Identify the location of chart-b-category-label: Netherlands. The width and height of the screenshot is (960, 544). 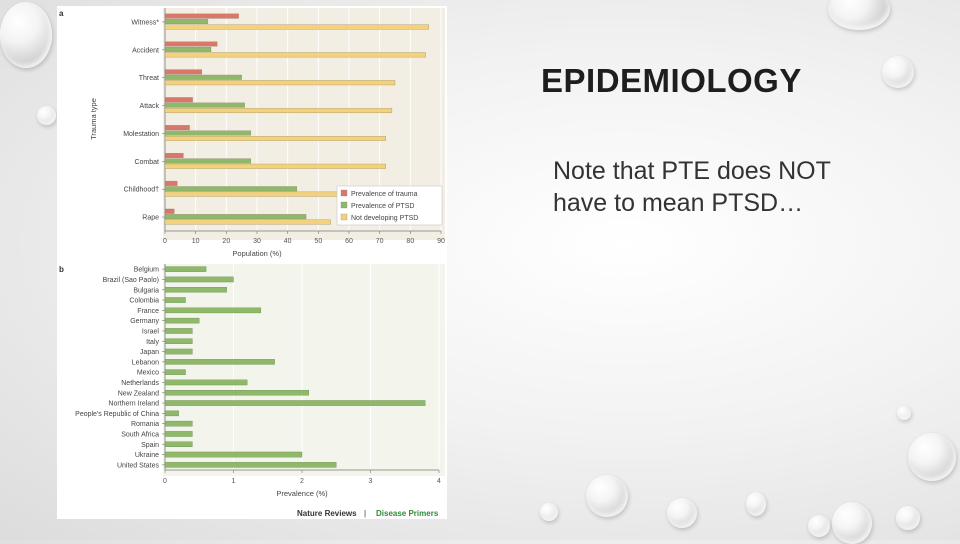
(140, 383).